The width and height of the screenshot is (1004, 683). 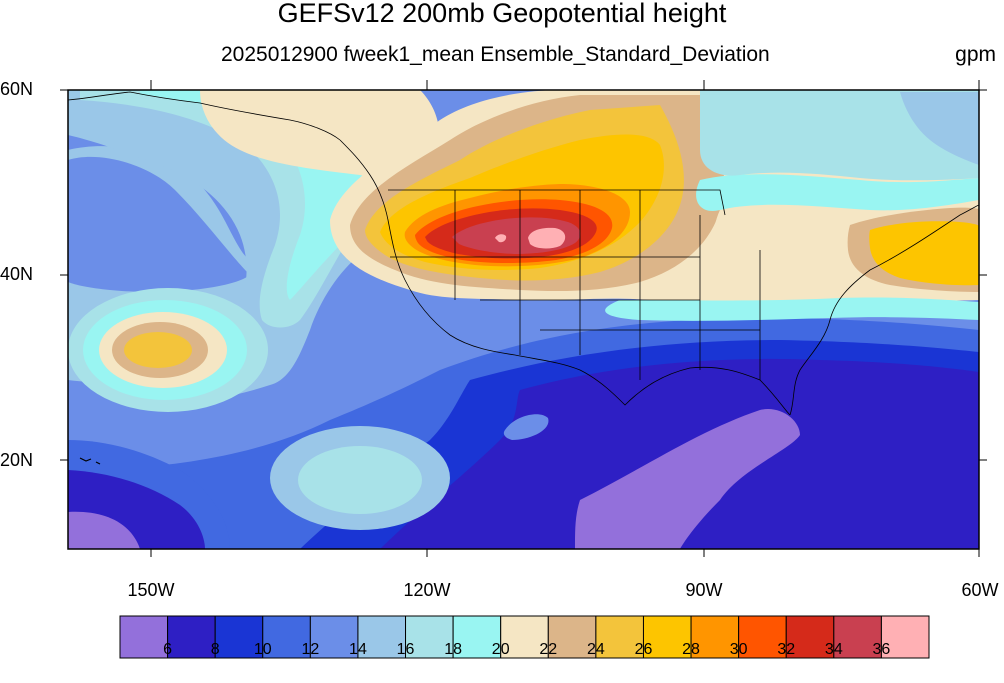 I want to click on lon-label-150w: 150W, so click(x=151, y=590).